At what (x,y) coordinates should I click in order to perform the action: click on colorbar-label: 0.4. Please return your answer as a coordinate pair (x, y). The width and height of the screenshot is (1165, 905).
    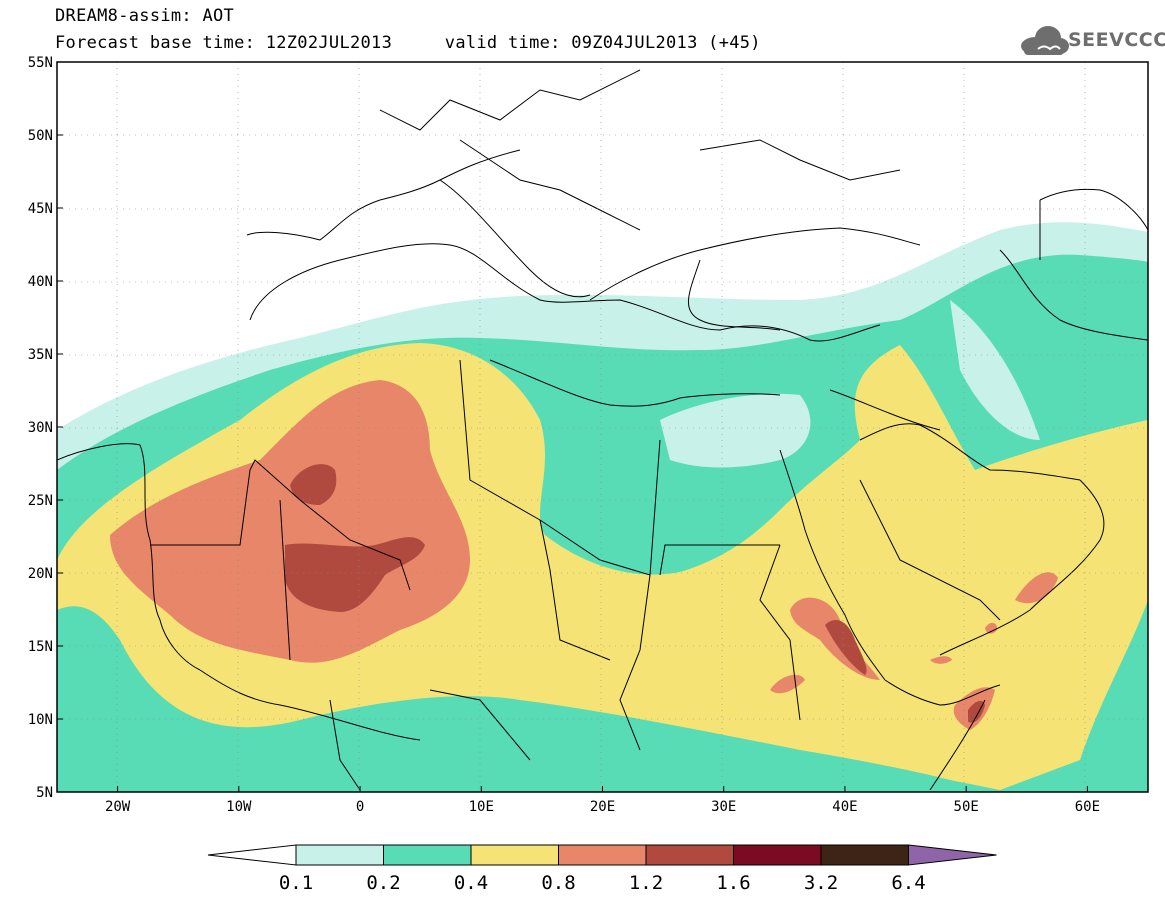
    Looking at the image, I should click on (471, 883).